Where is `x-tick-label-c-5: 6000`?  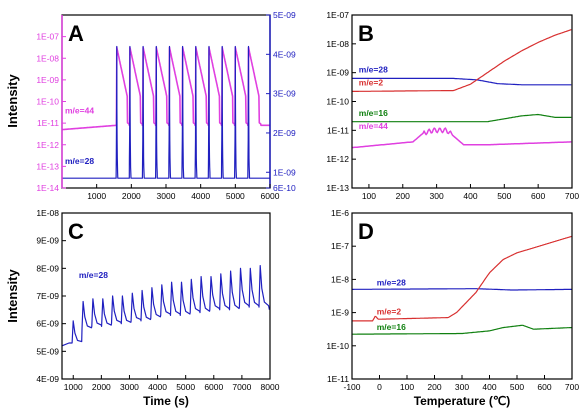
x-tick-label-c-5: 6000 is located at coordinates (213, 387).